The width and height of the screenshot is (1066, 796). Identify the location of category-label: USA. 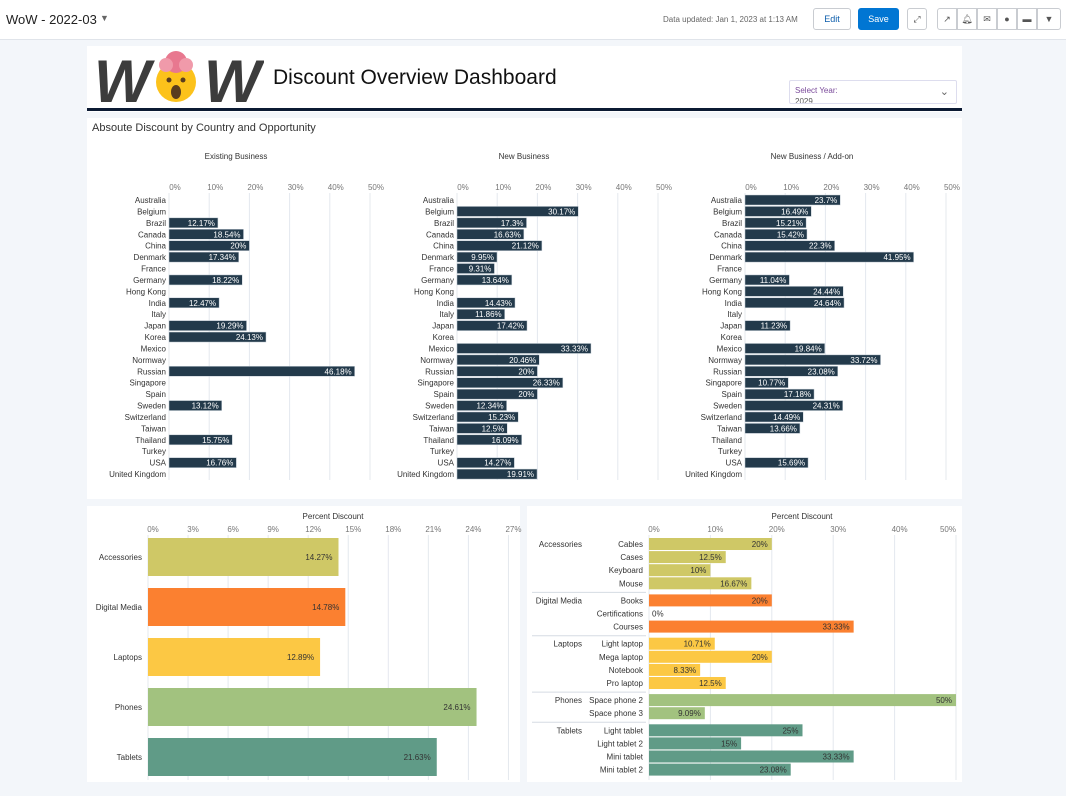
(446, 463).